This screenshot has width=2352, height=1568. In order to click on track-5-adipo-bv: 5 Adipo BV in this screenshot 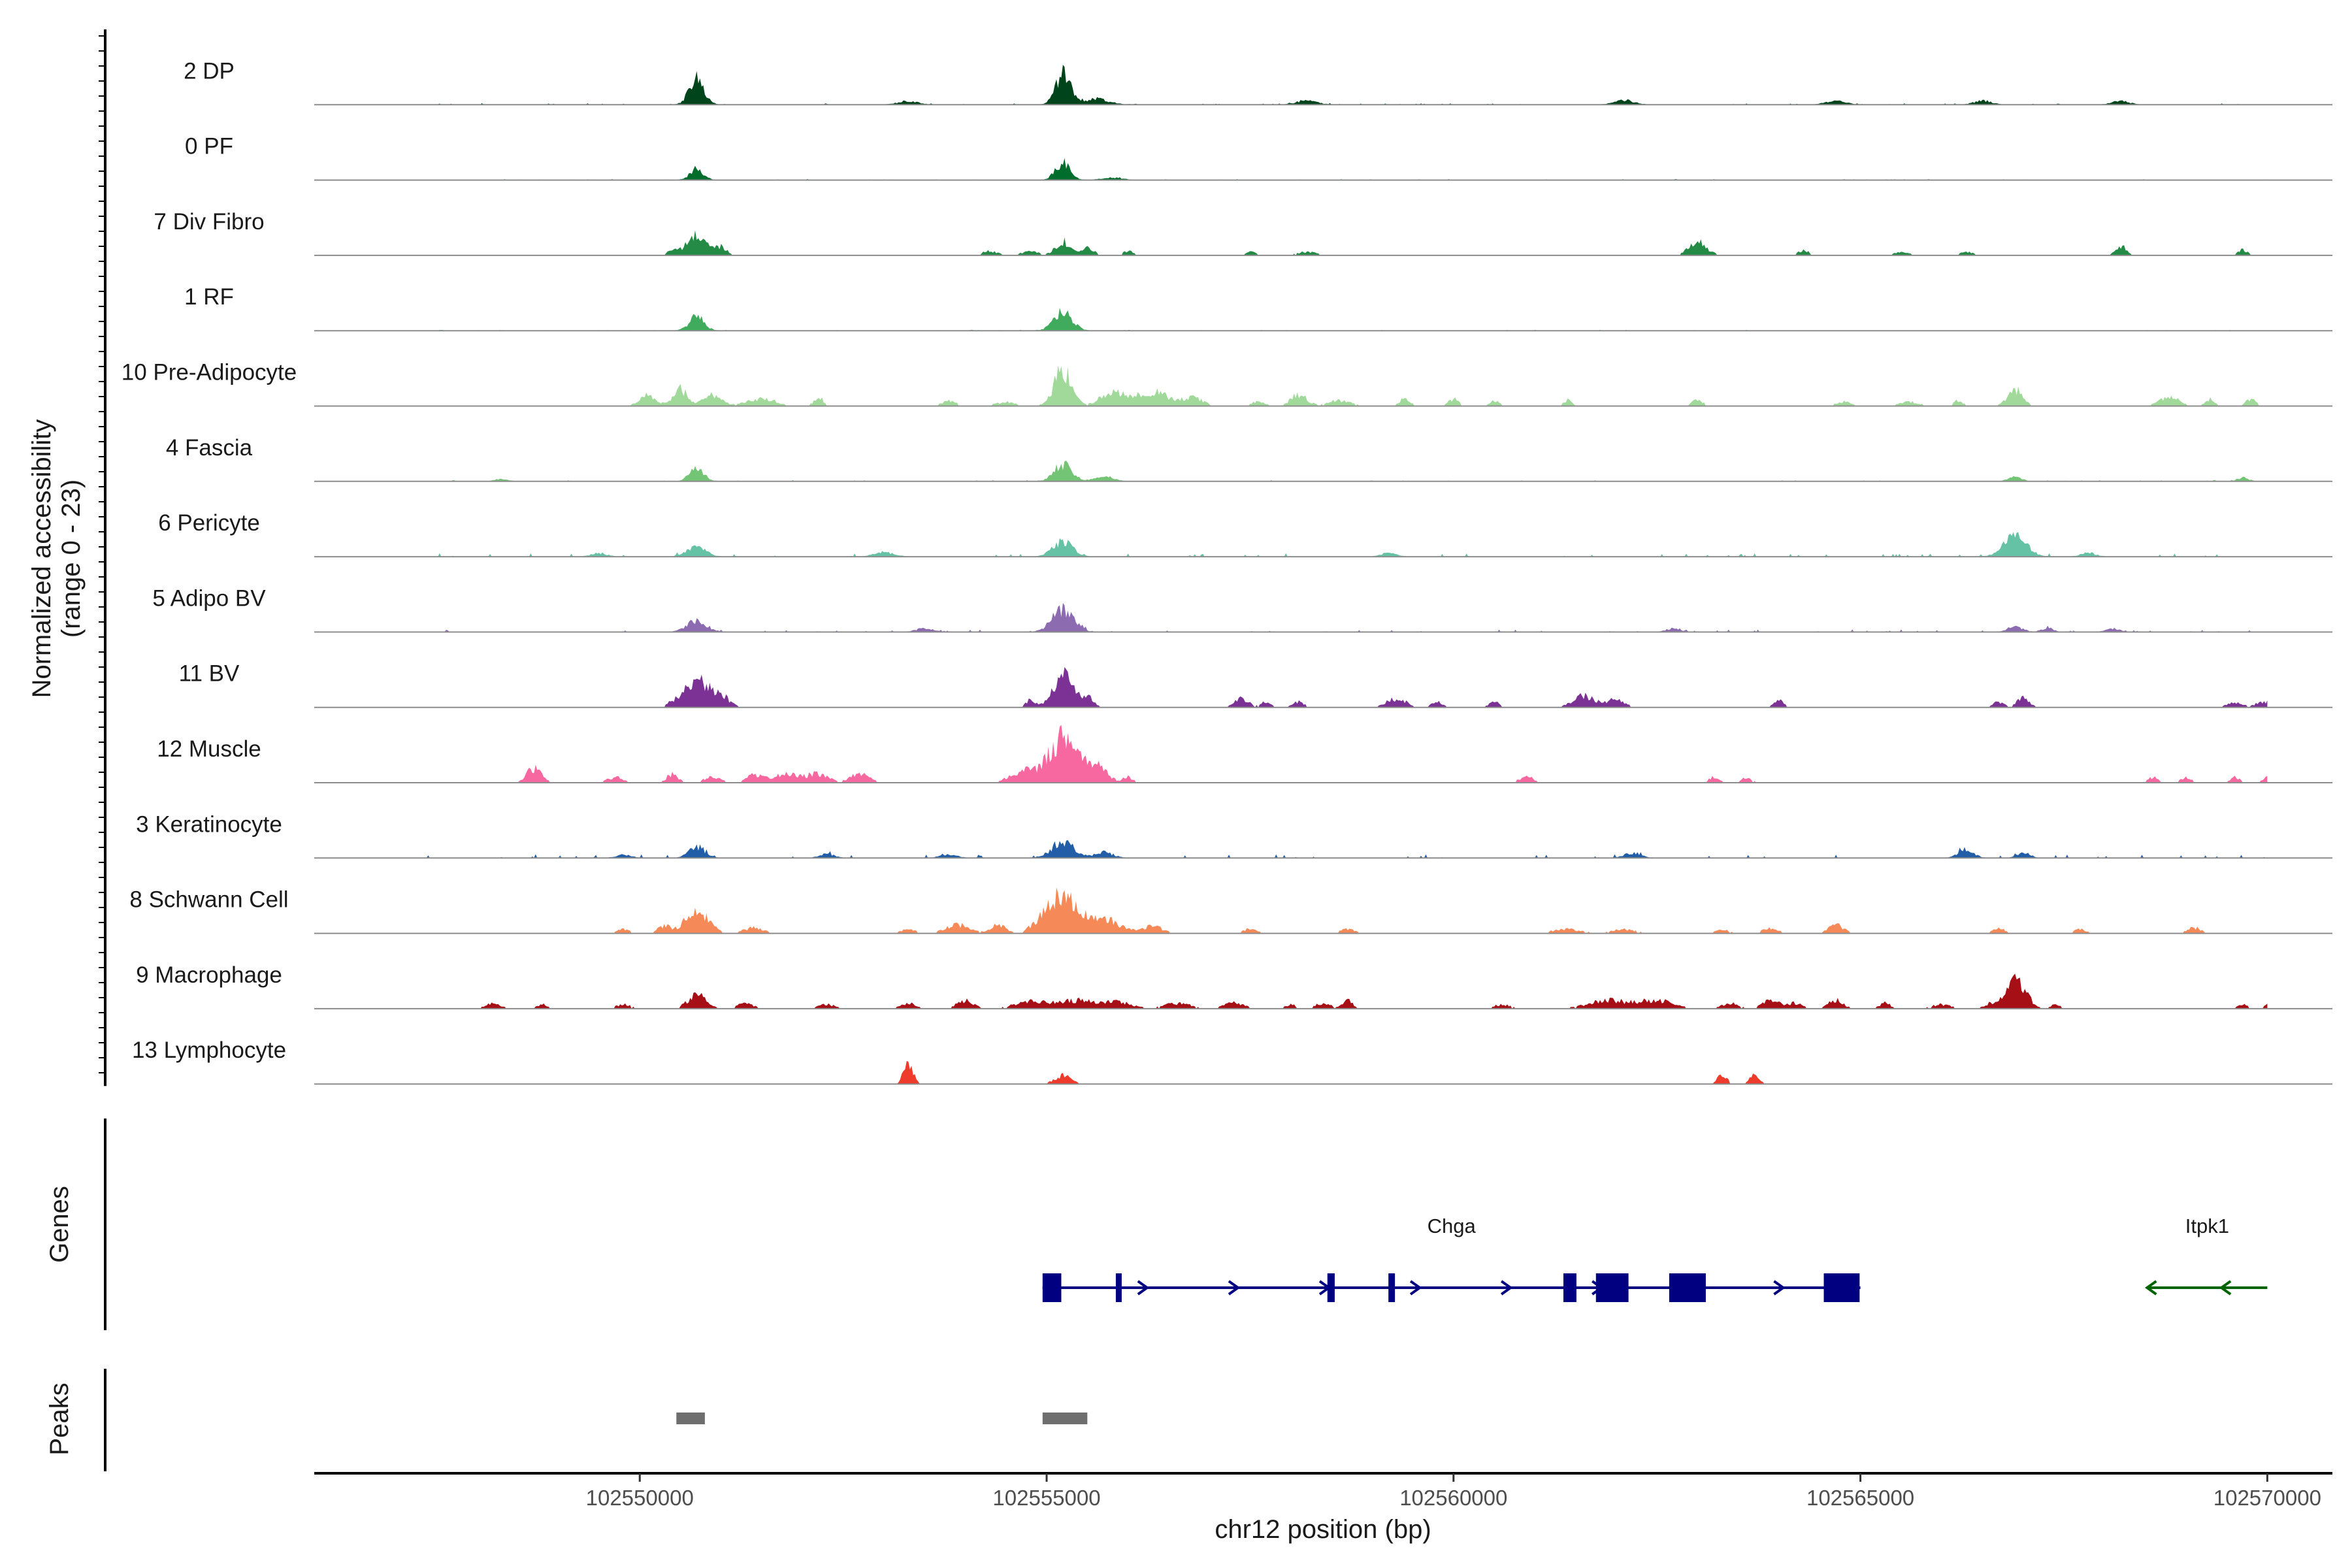, I will do `click(1242, 609)`.